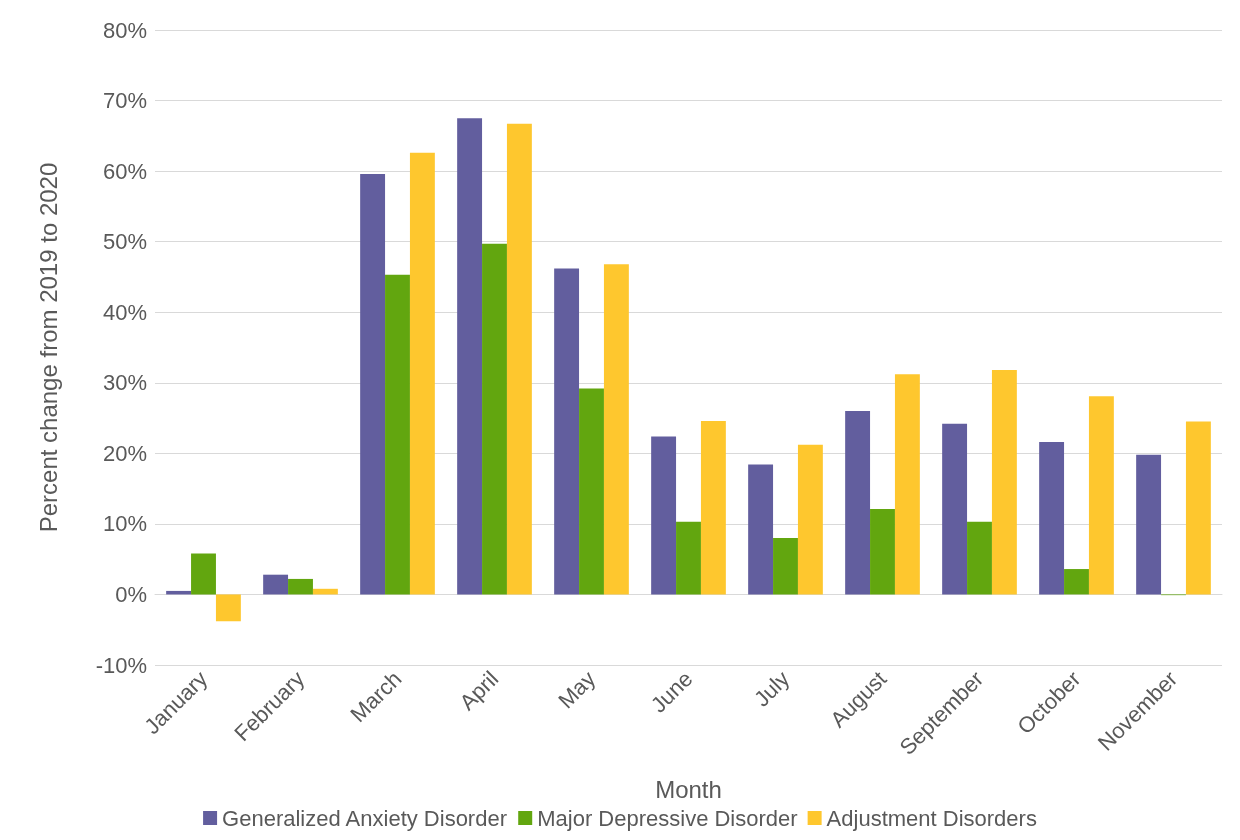 The height and width of the screenshot is (840, 1240). I want to click on y-tick-label: 0%, so click(131, 594).